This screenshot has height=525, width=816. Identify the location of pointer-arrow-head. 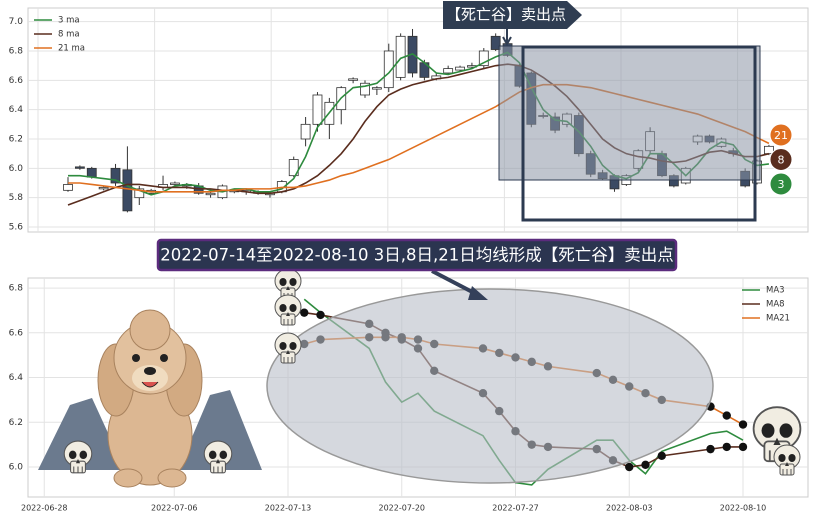
(478, 293).